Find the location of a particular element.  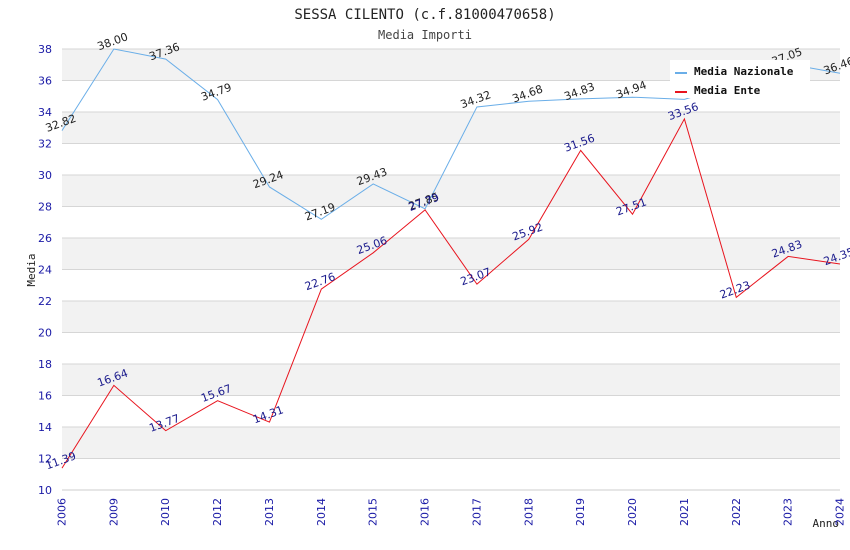

y-tick-label: 24 is located at coordinates (45, 270).